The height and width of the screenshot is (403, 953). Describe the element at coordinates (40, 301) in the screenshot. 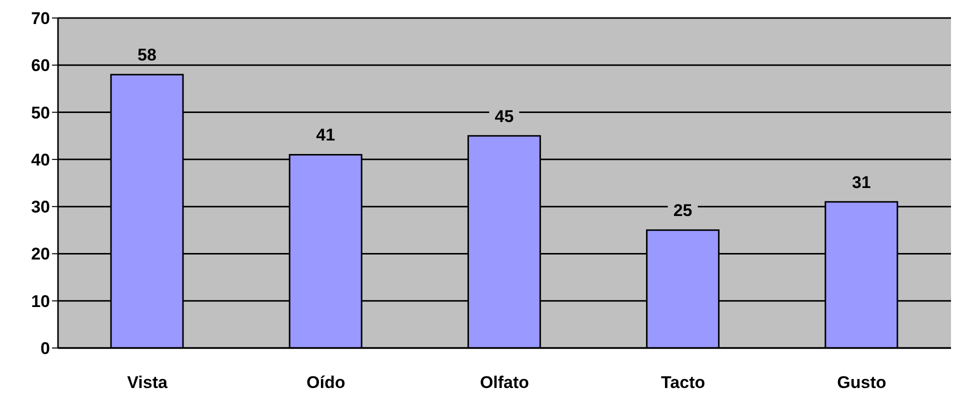

I see `y-tick-label: 10` at that location.